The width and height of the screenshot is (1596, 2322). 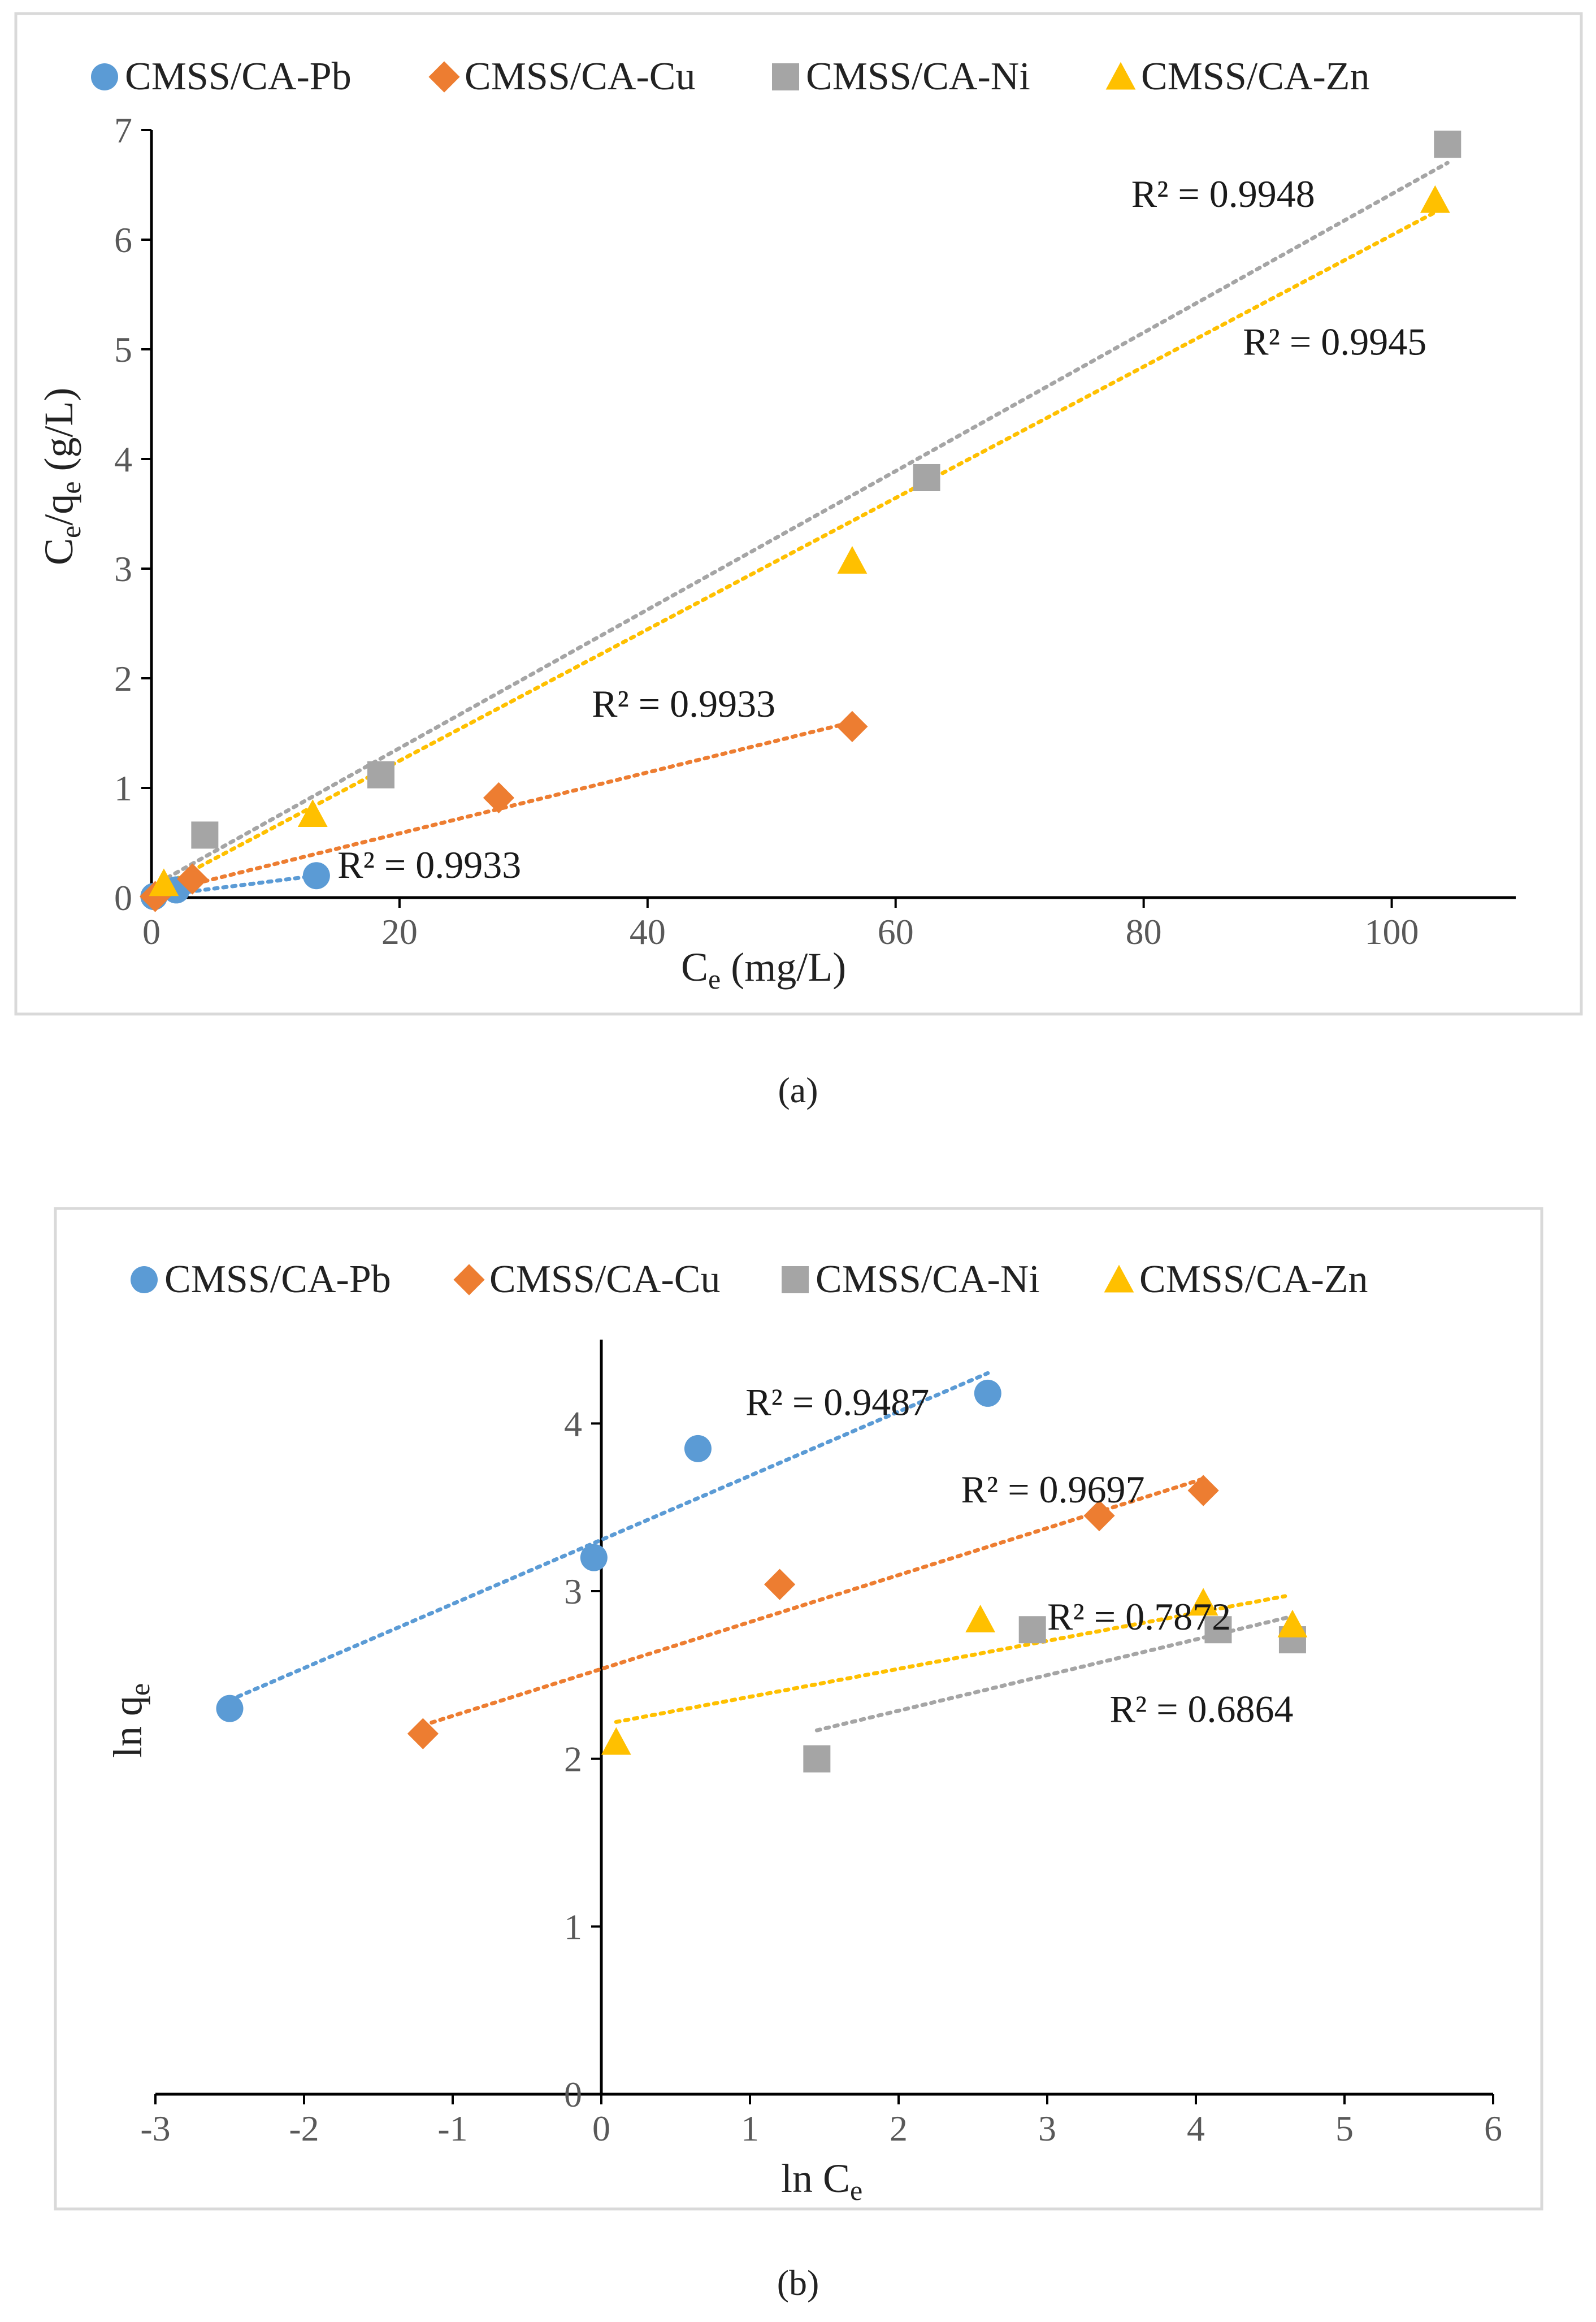 What do you see at coordinates (444, 77) in the screenshot?
I see `chart-a-legend-marker-diamond` at bounding box center [444, 77].